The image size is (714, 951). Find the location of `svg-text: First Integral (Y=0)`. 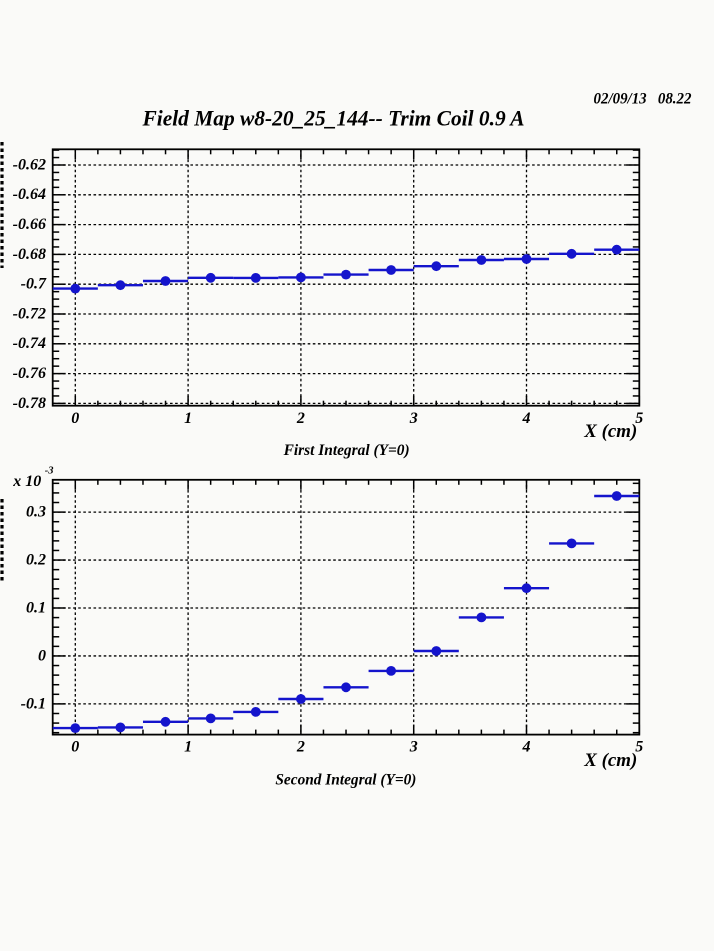

svg-text: First Integral (Y=0) is located at coordinates (346, 450).